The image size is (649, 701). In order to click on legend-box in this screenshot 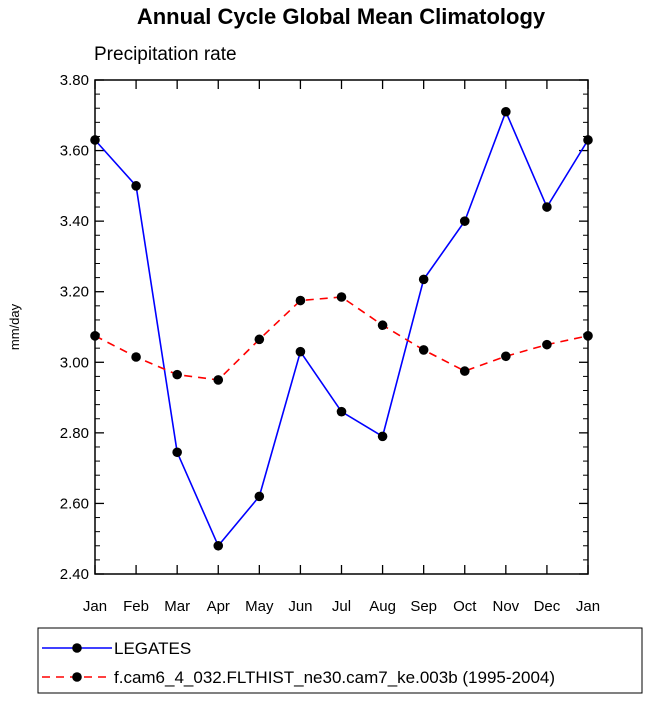, I will do `click(340, 660)`.